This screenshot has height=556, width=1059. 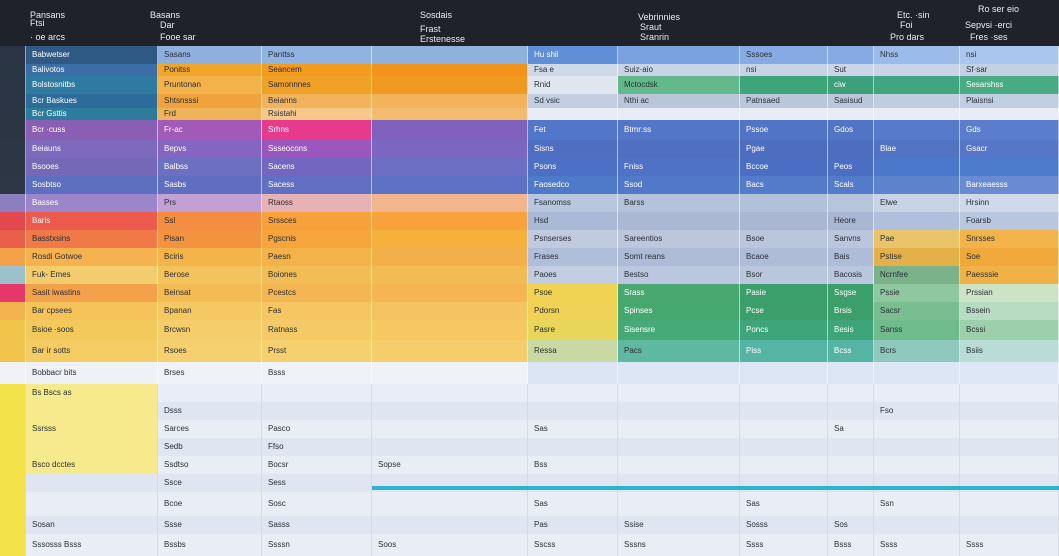 What do you see at coordinates (573, 221) in the screenshot?
I see `table-cell: Hsd` at bounding box center [573, 221].